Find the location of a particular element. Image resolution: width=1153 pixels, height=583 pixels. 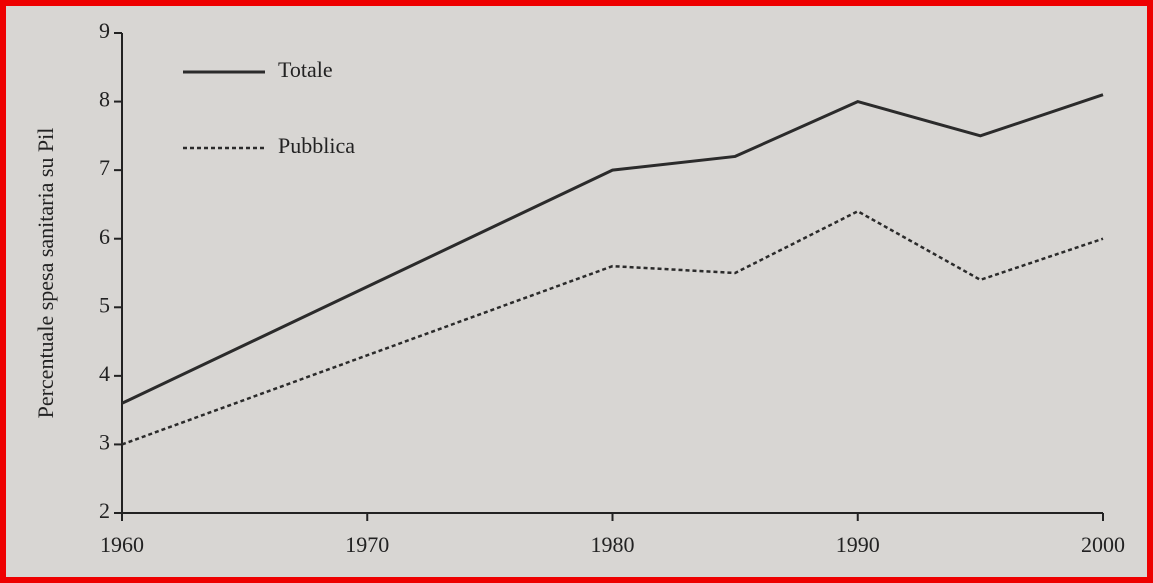

legend-label: Totale is located at coordinates (305, 69).